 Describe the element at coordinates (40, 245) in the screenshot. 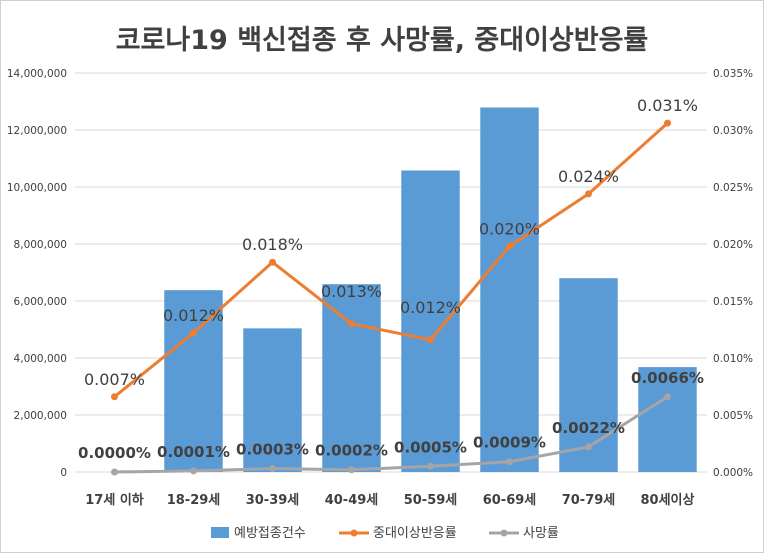

I see `y-left-tick-label: 8,000,000` at that location.